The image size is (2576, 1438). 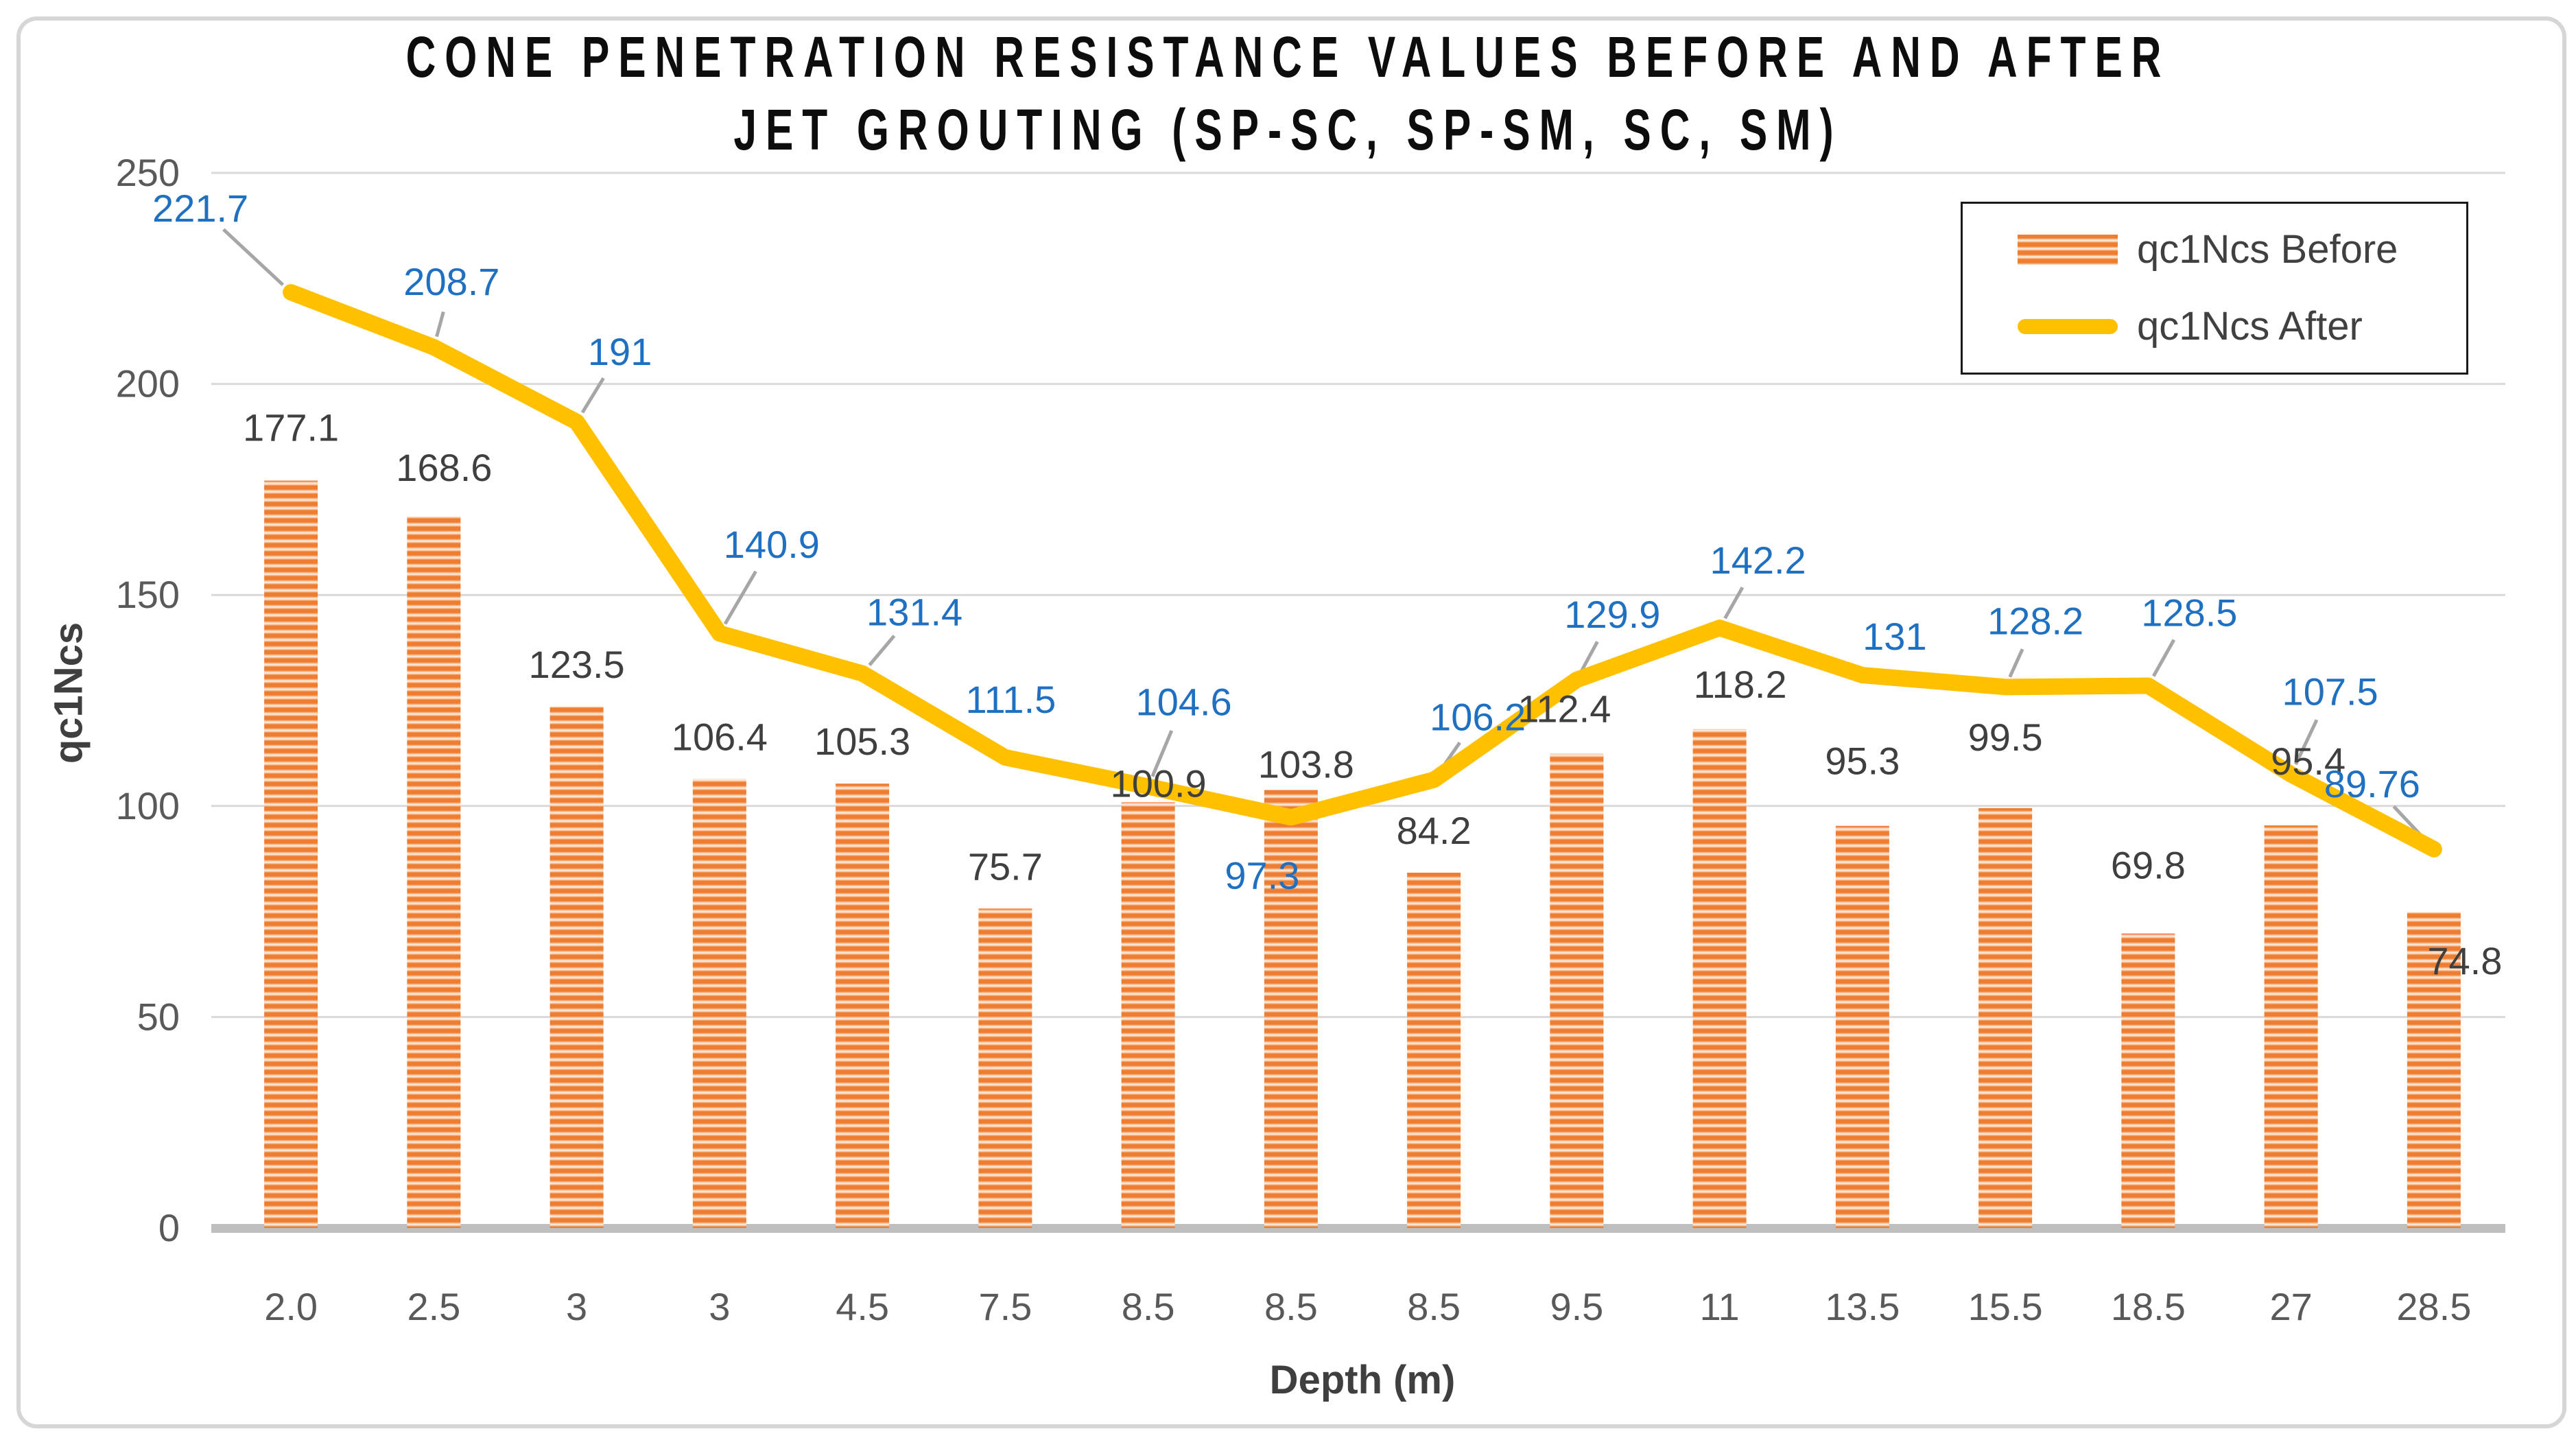 What do you see at coordinates (1564, 709) in the screenshot?
I see `bar-label: 112.4` at bounding box center [1564, 709].